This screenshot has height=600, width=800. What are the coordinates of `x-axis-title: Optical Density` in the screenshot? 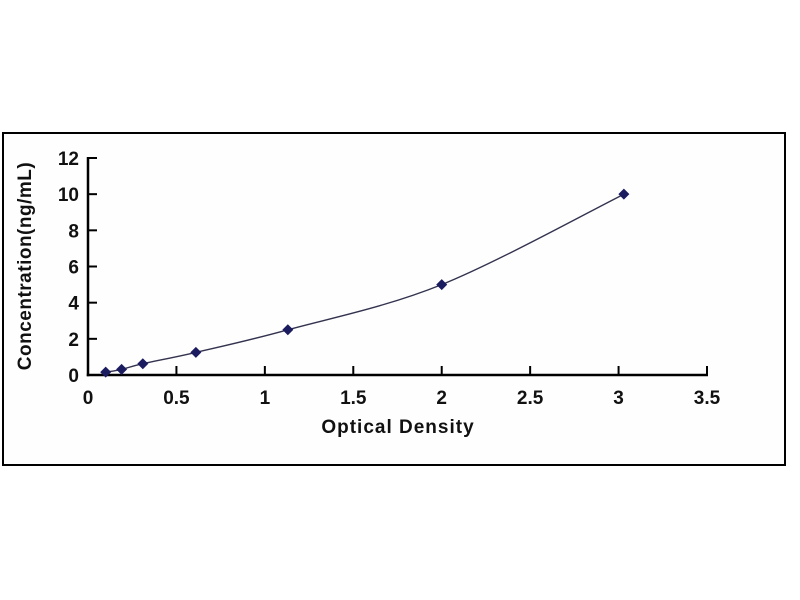 It's located at (398, 427).